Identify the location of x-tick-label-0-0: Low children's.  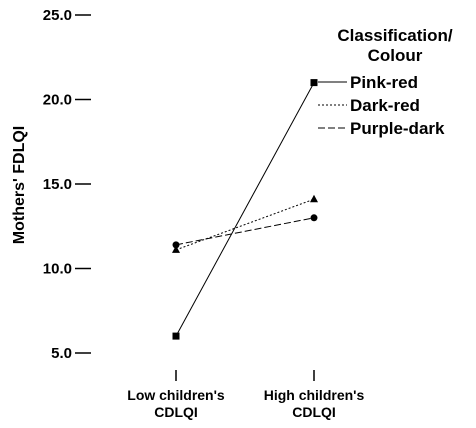
(176, 395).